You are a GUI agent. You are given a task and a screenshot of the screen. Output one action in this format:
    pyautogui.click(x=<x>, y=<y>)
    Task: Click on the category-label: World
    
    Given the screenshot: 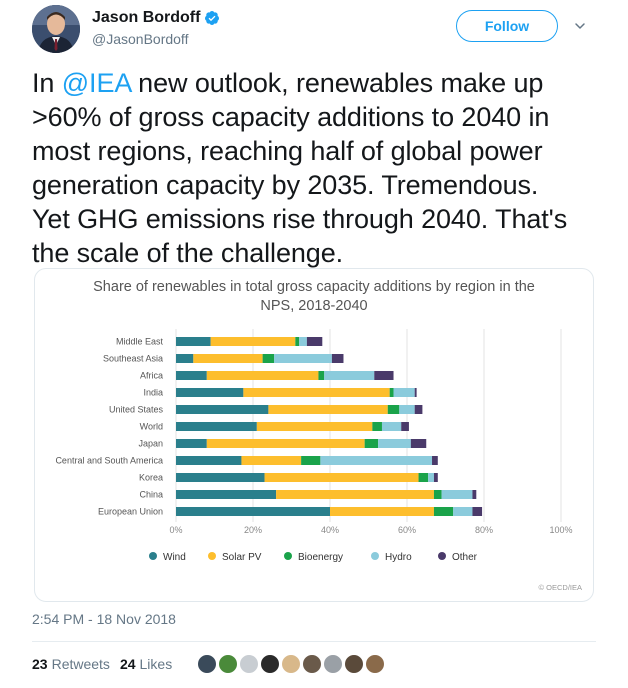 What is the action you would take?
    pyautogui.click(x=151, y=427)
    